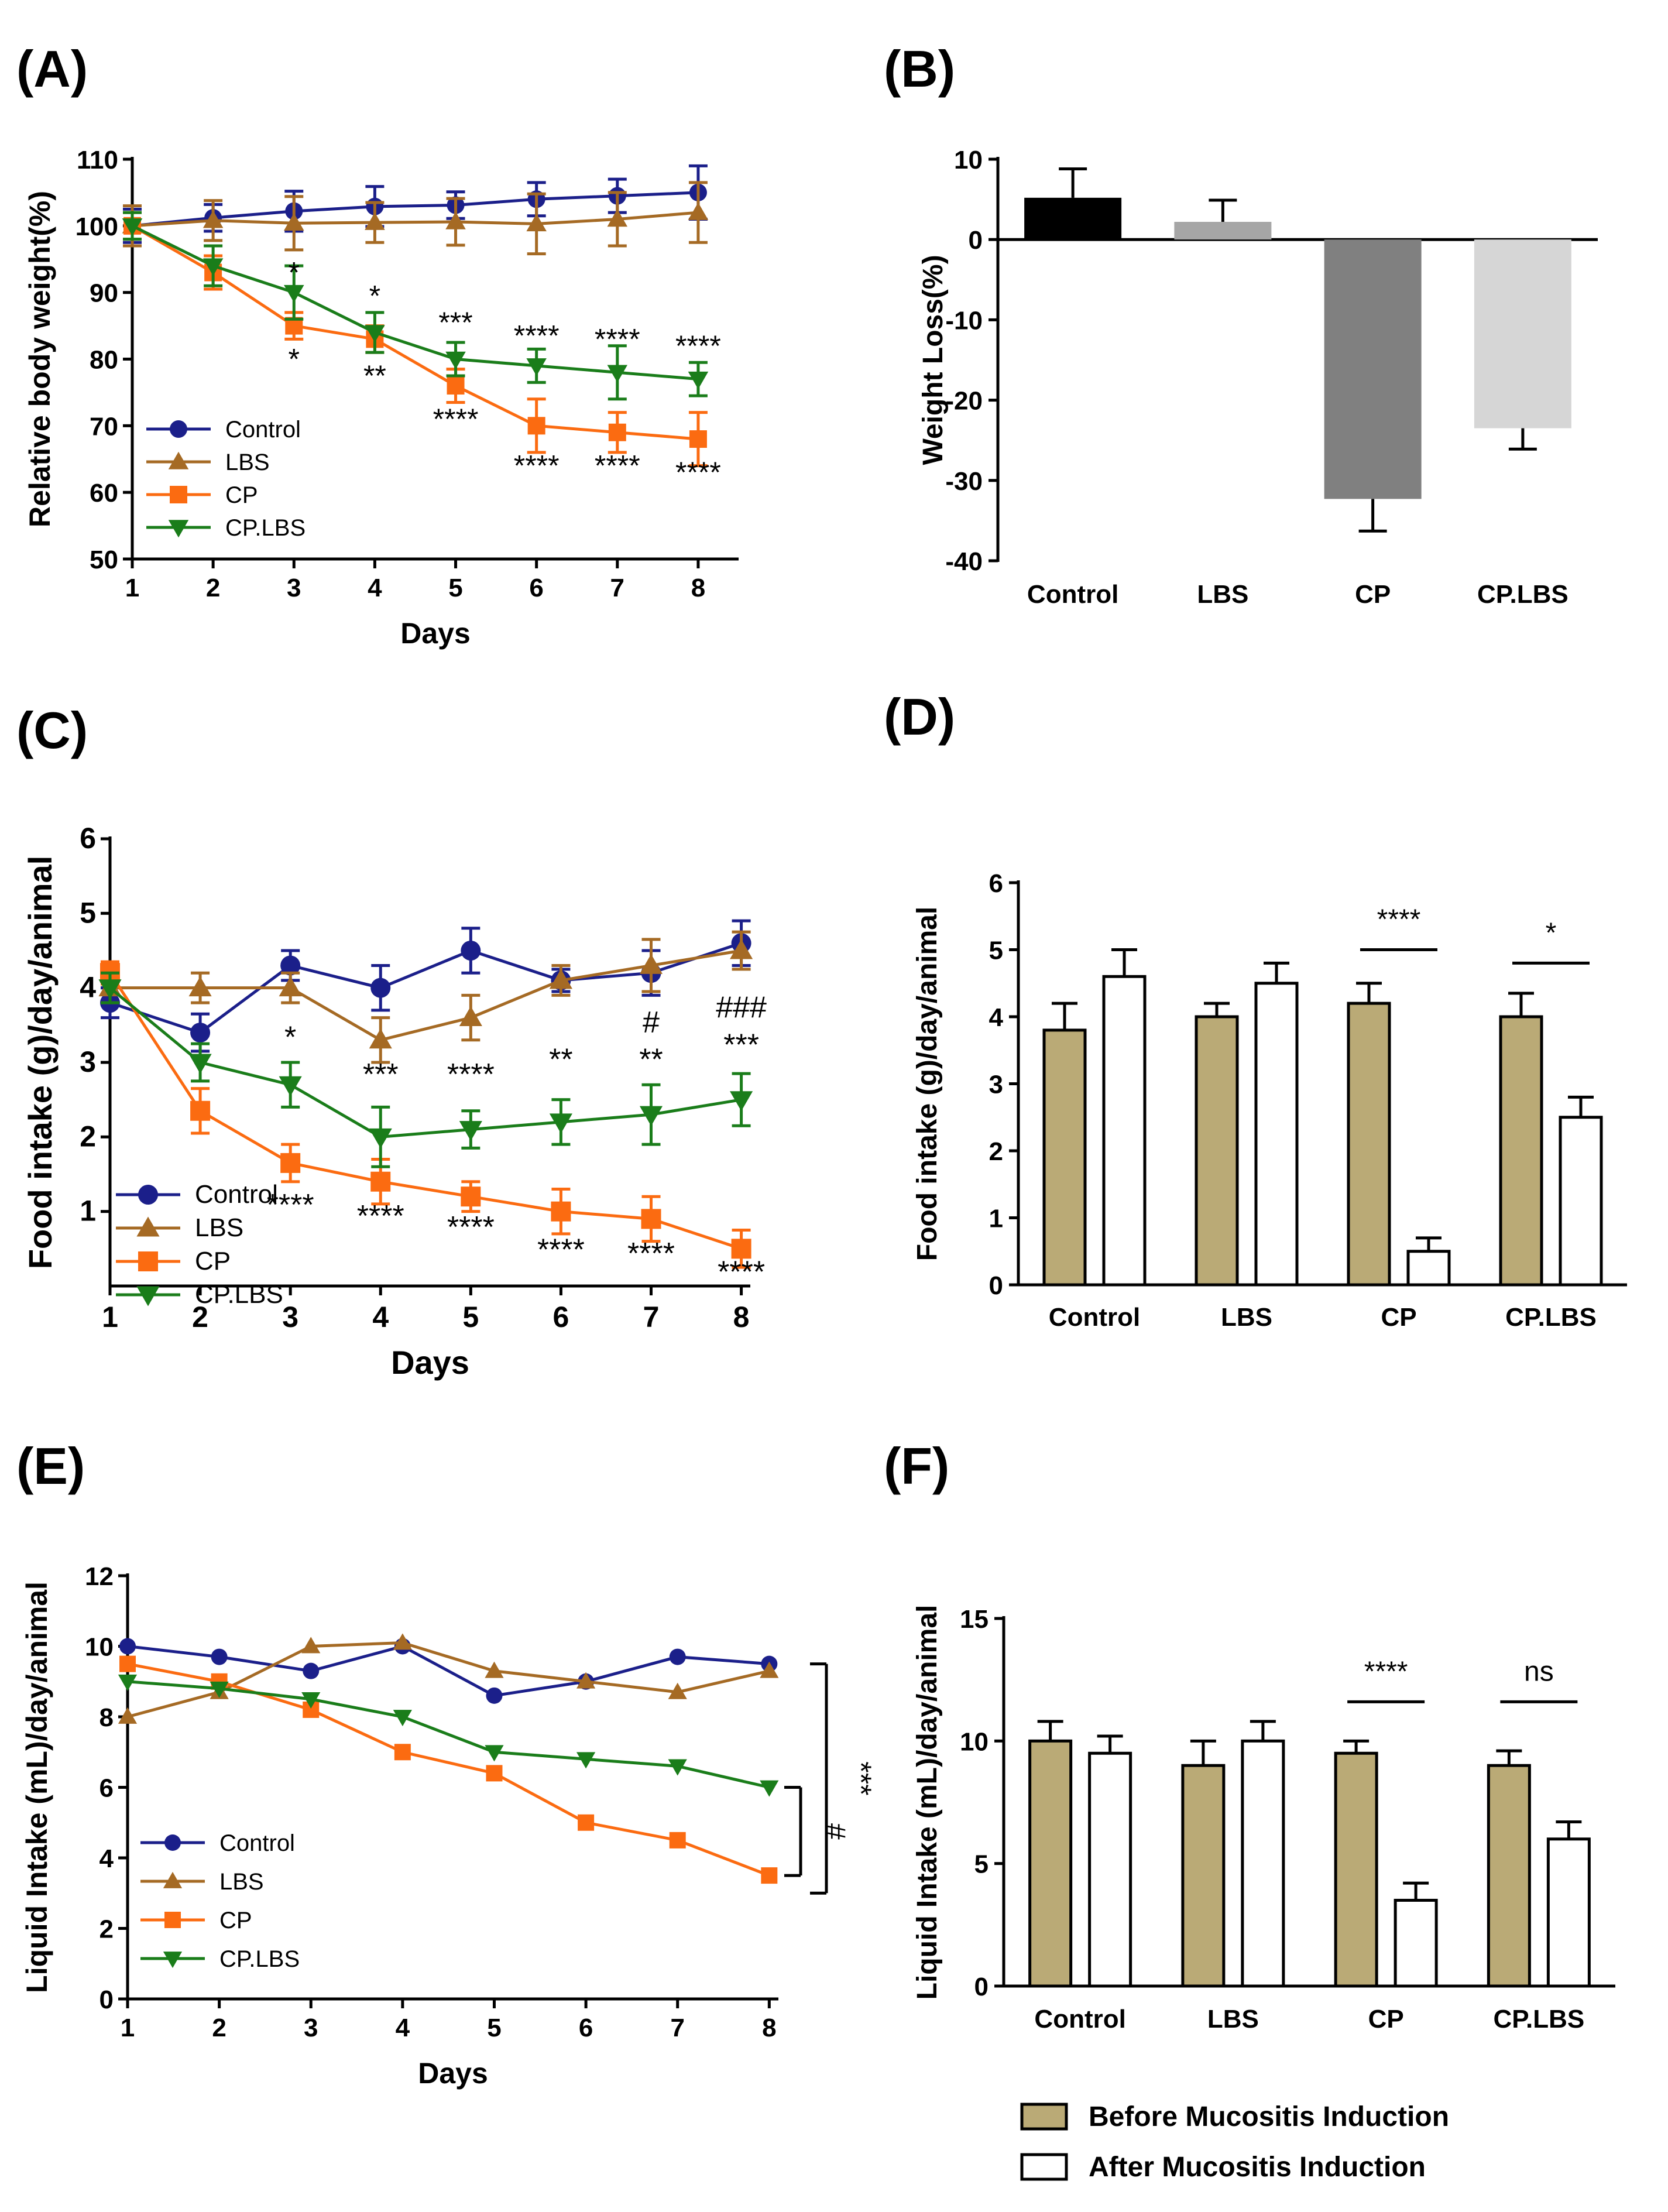 The height and width of the screenshot is (2212, 1668). I want to click on legend-label: Control, so click(236, 1194).